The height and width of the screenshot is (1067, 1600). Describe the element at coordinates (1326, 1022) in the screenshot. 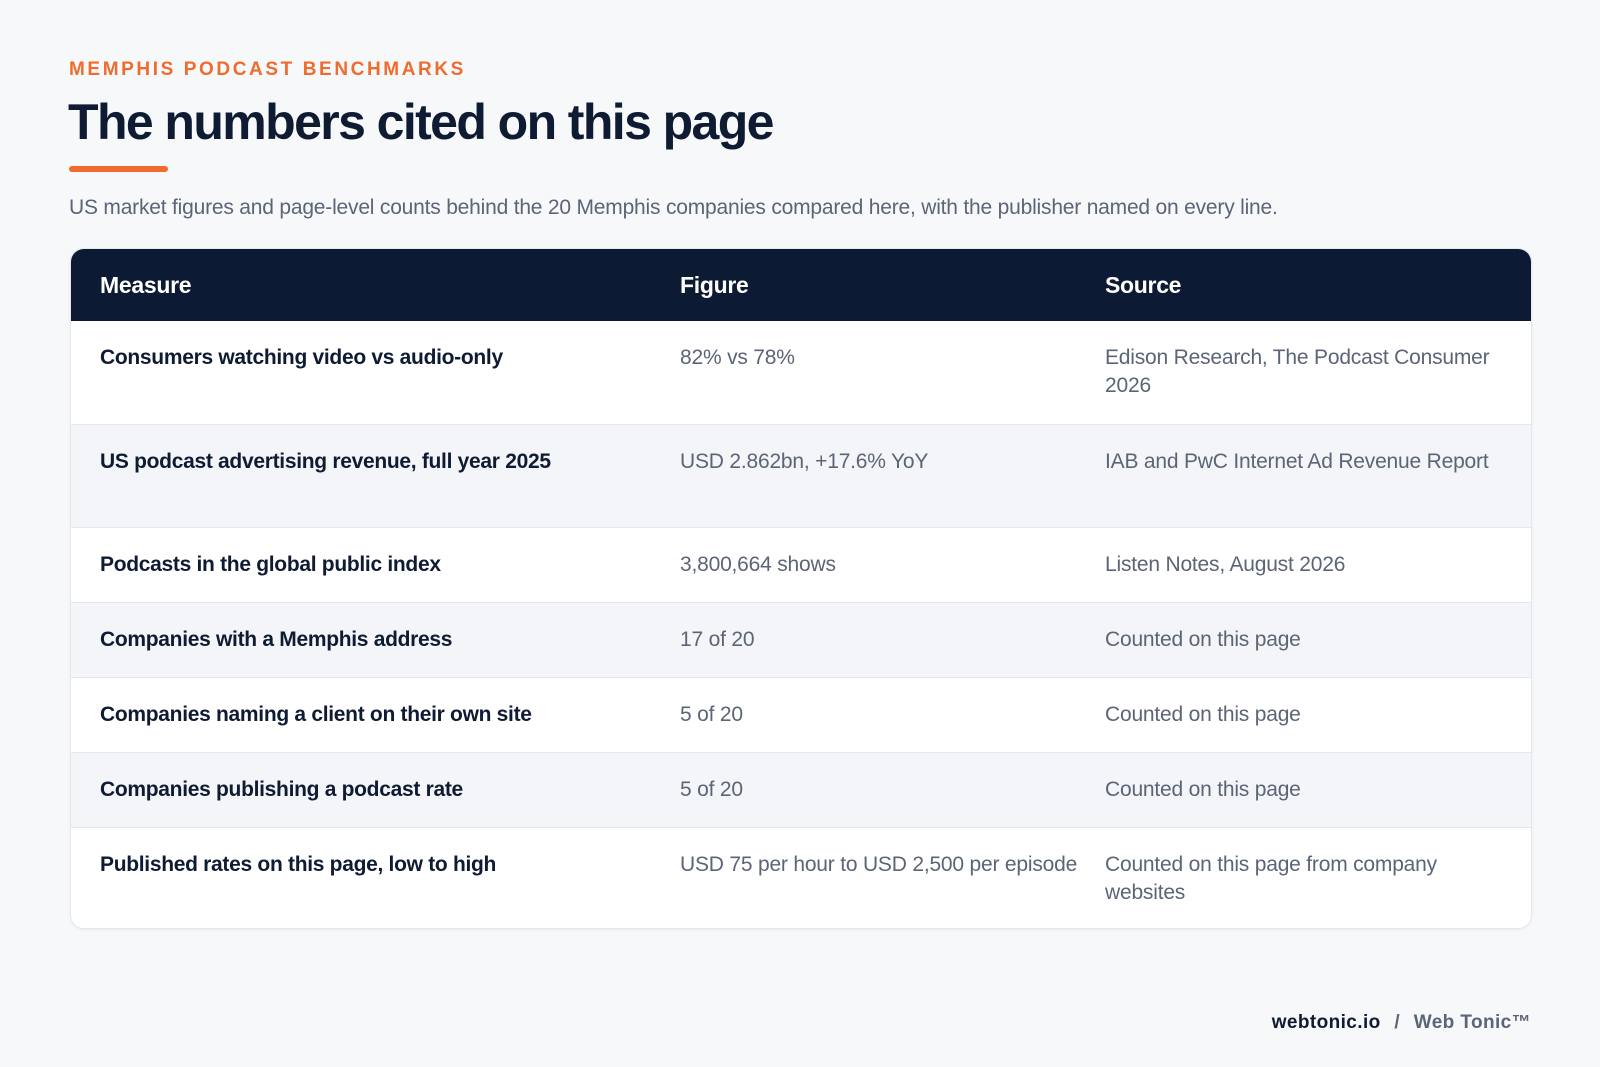

I see `footer-domain: webtonic.io` at that location.